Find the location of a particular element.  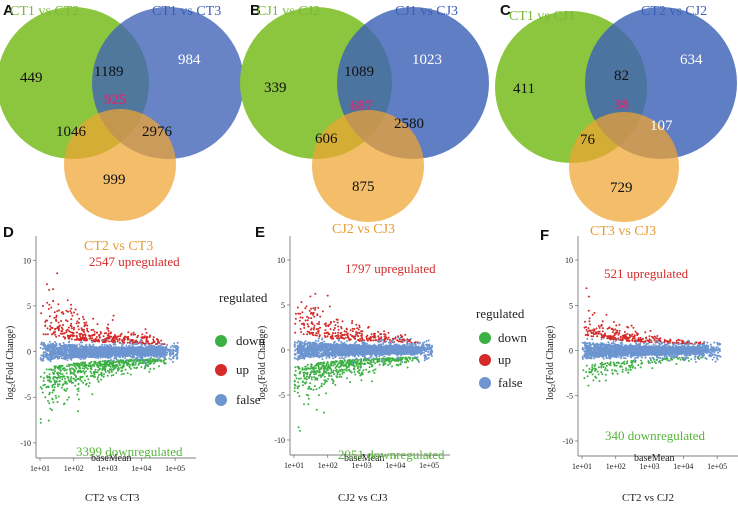

x-tick-label: 1e+01 is located at coordinates (40, 468).